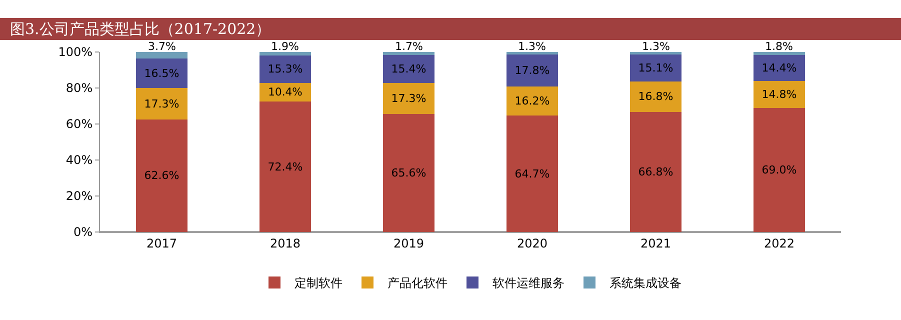 Image resolution: width=901 pixels, height=320 pixels. Describe the element at coordinates (140, 29) in the screenshot. I see `chart-title: 图3.公司产品类型占比（2017-2022）` at that location.